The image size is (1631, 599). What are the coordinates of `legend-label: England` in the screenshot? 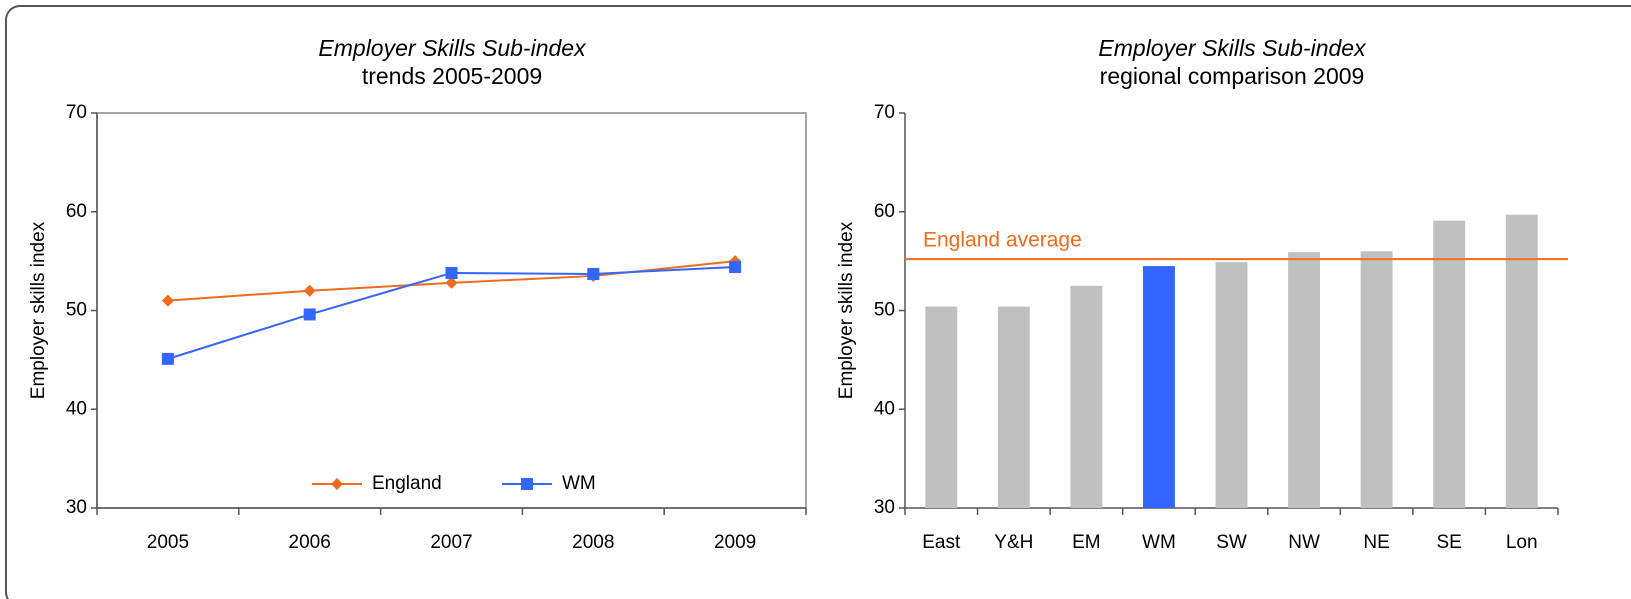 It's located at (407, 483).